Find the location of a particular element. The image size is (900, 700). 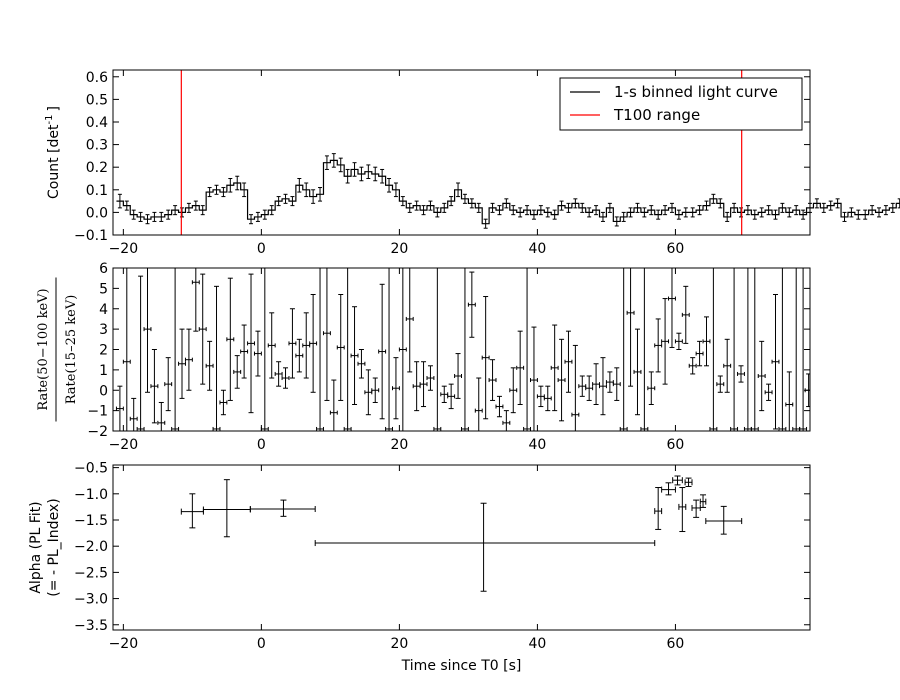

legend: 1-s binned light curve T100 range is located at coordinates (681, 104).